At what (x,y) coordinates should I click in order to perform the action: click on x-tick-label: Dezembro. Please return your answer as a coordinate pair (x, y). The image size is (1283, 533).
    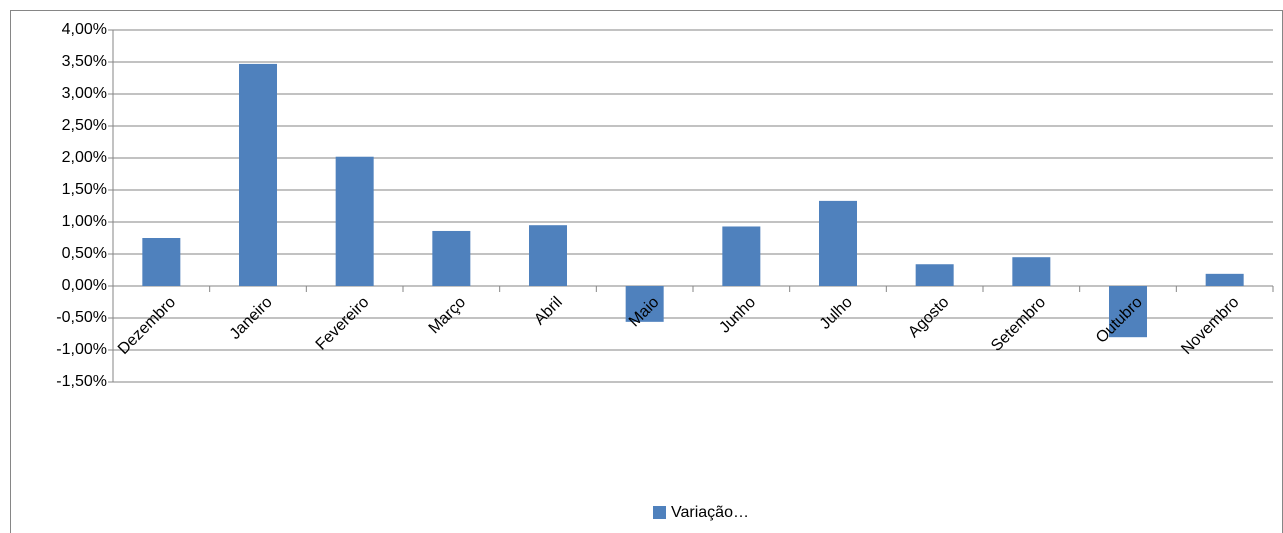
    Looking at the image, I should click on (147, 326).